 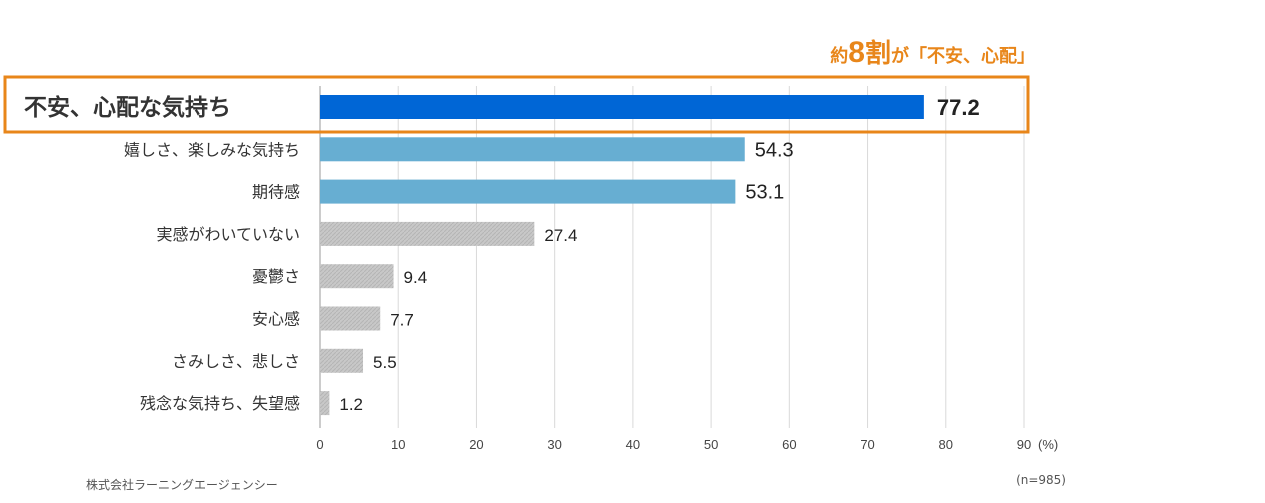 What do you see at coordinates (127, 107) in the screenshot?
I see `category-label: 不安、心配な気持ち` at bounding box center [127, 107].